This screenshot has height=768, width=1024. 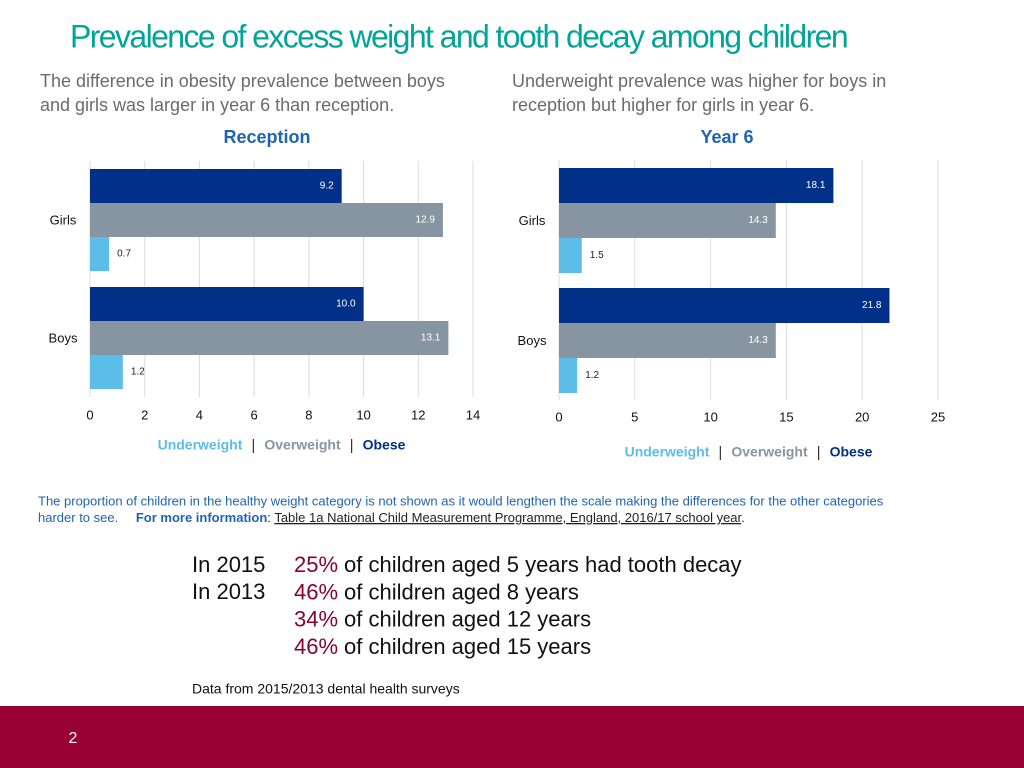 What do you see at coordinates (467, 646) in the screenshot?
I see `stat-text: of children aged 15 years` at bounding box center [467, 646].